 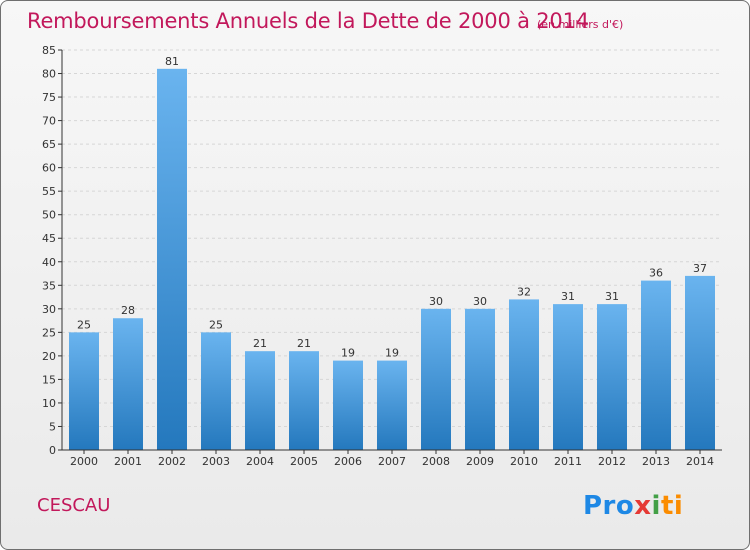 I want to click on bar-value-label: 28, so click(x=128, y=310).